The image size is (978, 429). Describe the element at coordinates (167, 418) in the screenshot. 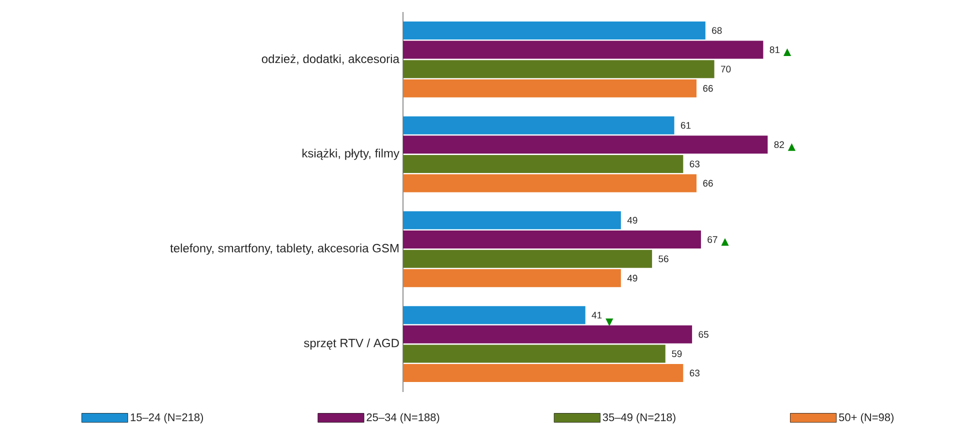

I see `legend-label: 15–24 (N=218)` at that location.